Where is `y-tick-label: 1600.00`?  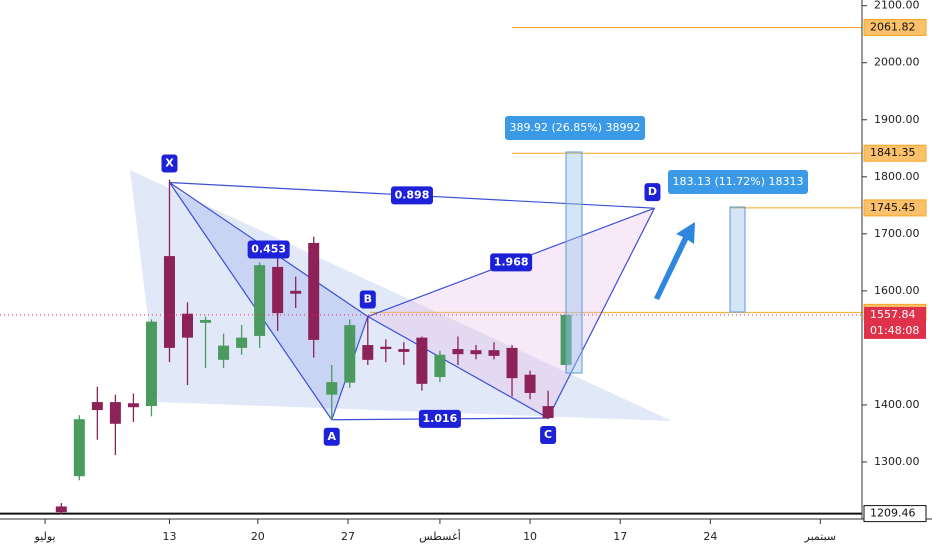
y-tick-label: 1600.00 is located at coordinates (897, 290).